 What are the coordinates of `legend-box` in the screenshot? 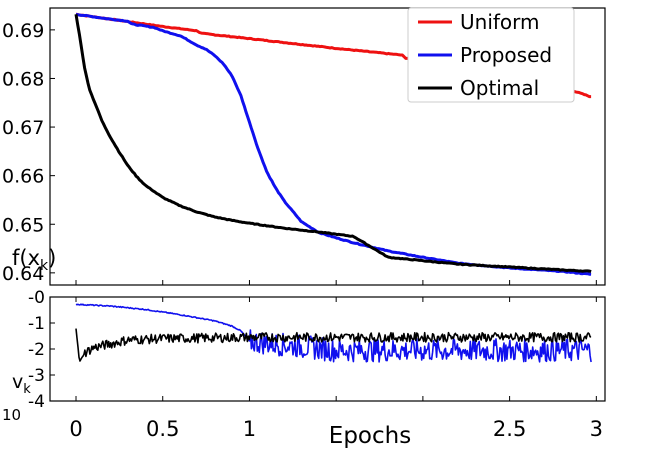 It's located at (491, 55).